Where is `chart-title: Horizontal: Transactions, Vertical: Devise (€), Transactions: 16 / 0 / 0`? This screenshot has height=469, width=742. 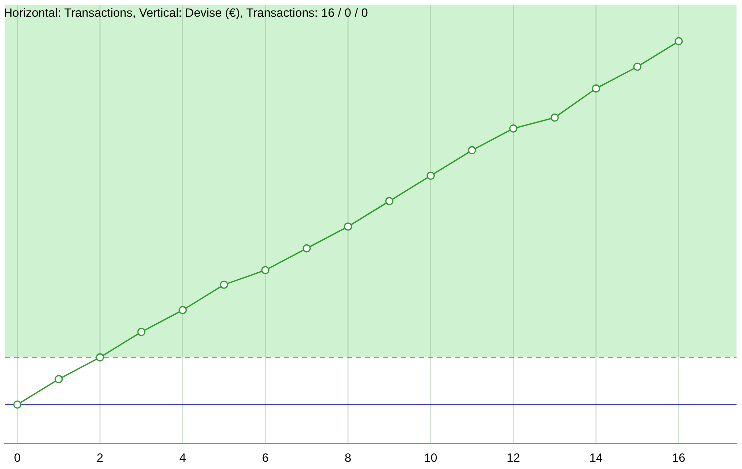 chart-title: Horizontal: Transactions, Vertical: Devise (€), Transactions: 16 / 0 / 0 is located at coordinates (186, 13).